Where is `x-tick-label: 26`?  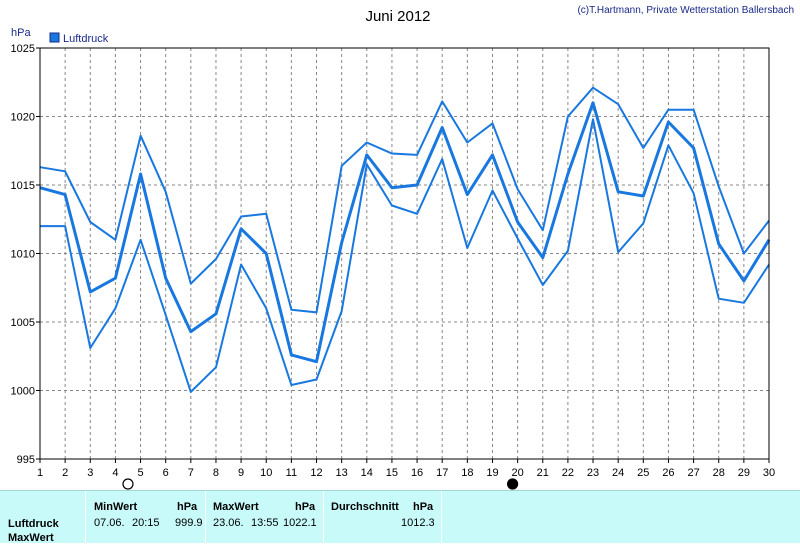
x-tick-label: 26 is located at coordinates (668, 473).